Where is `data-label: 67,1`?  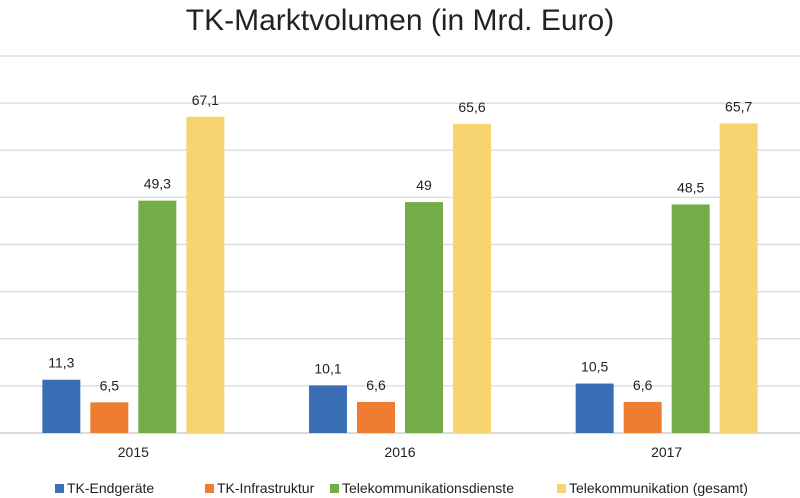 data-label: 67,1 is located at coordinates (205, 100).